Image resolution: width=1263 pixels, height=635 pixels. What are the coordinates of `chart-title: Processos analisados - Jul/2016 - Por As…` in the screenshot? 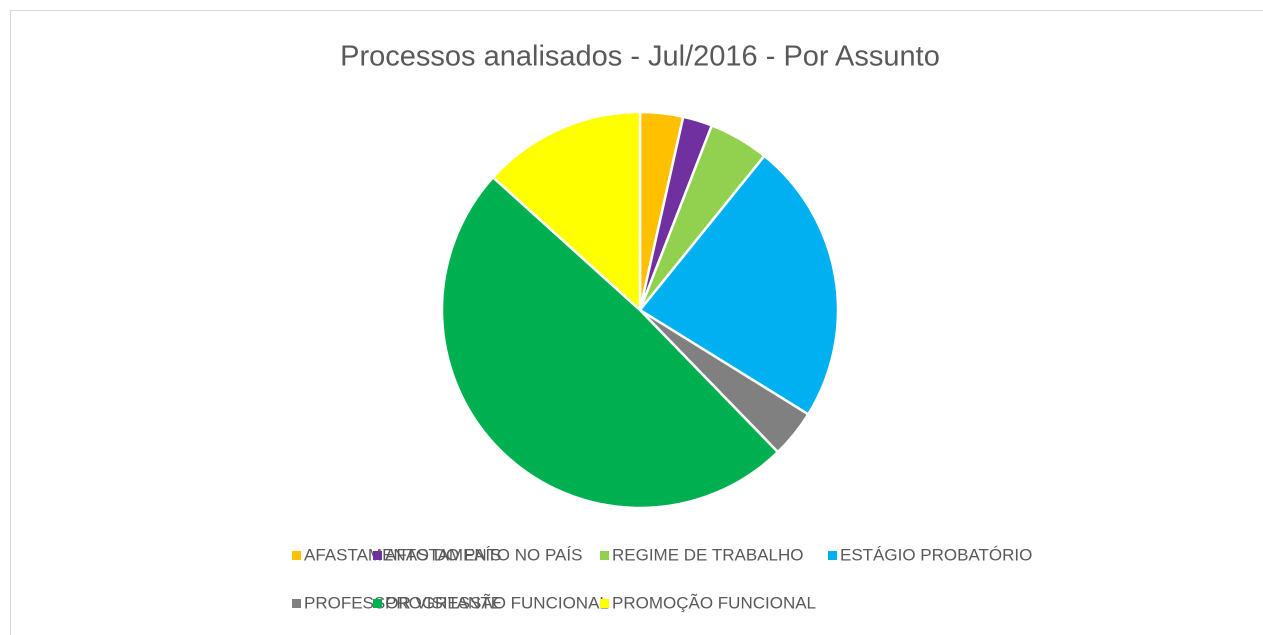 It's located at (640, 57).